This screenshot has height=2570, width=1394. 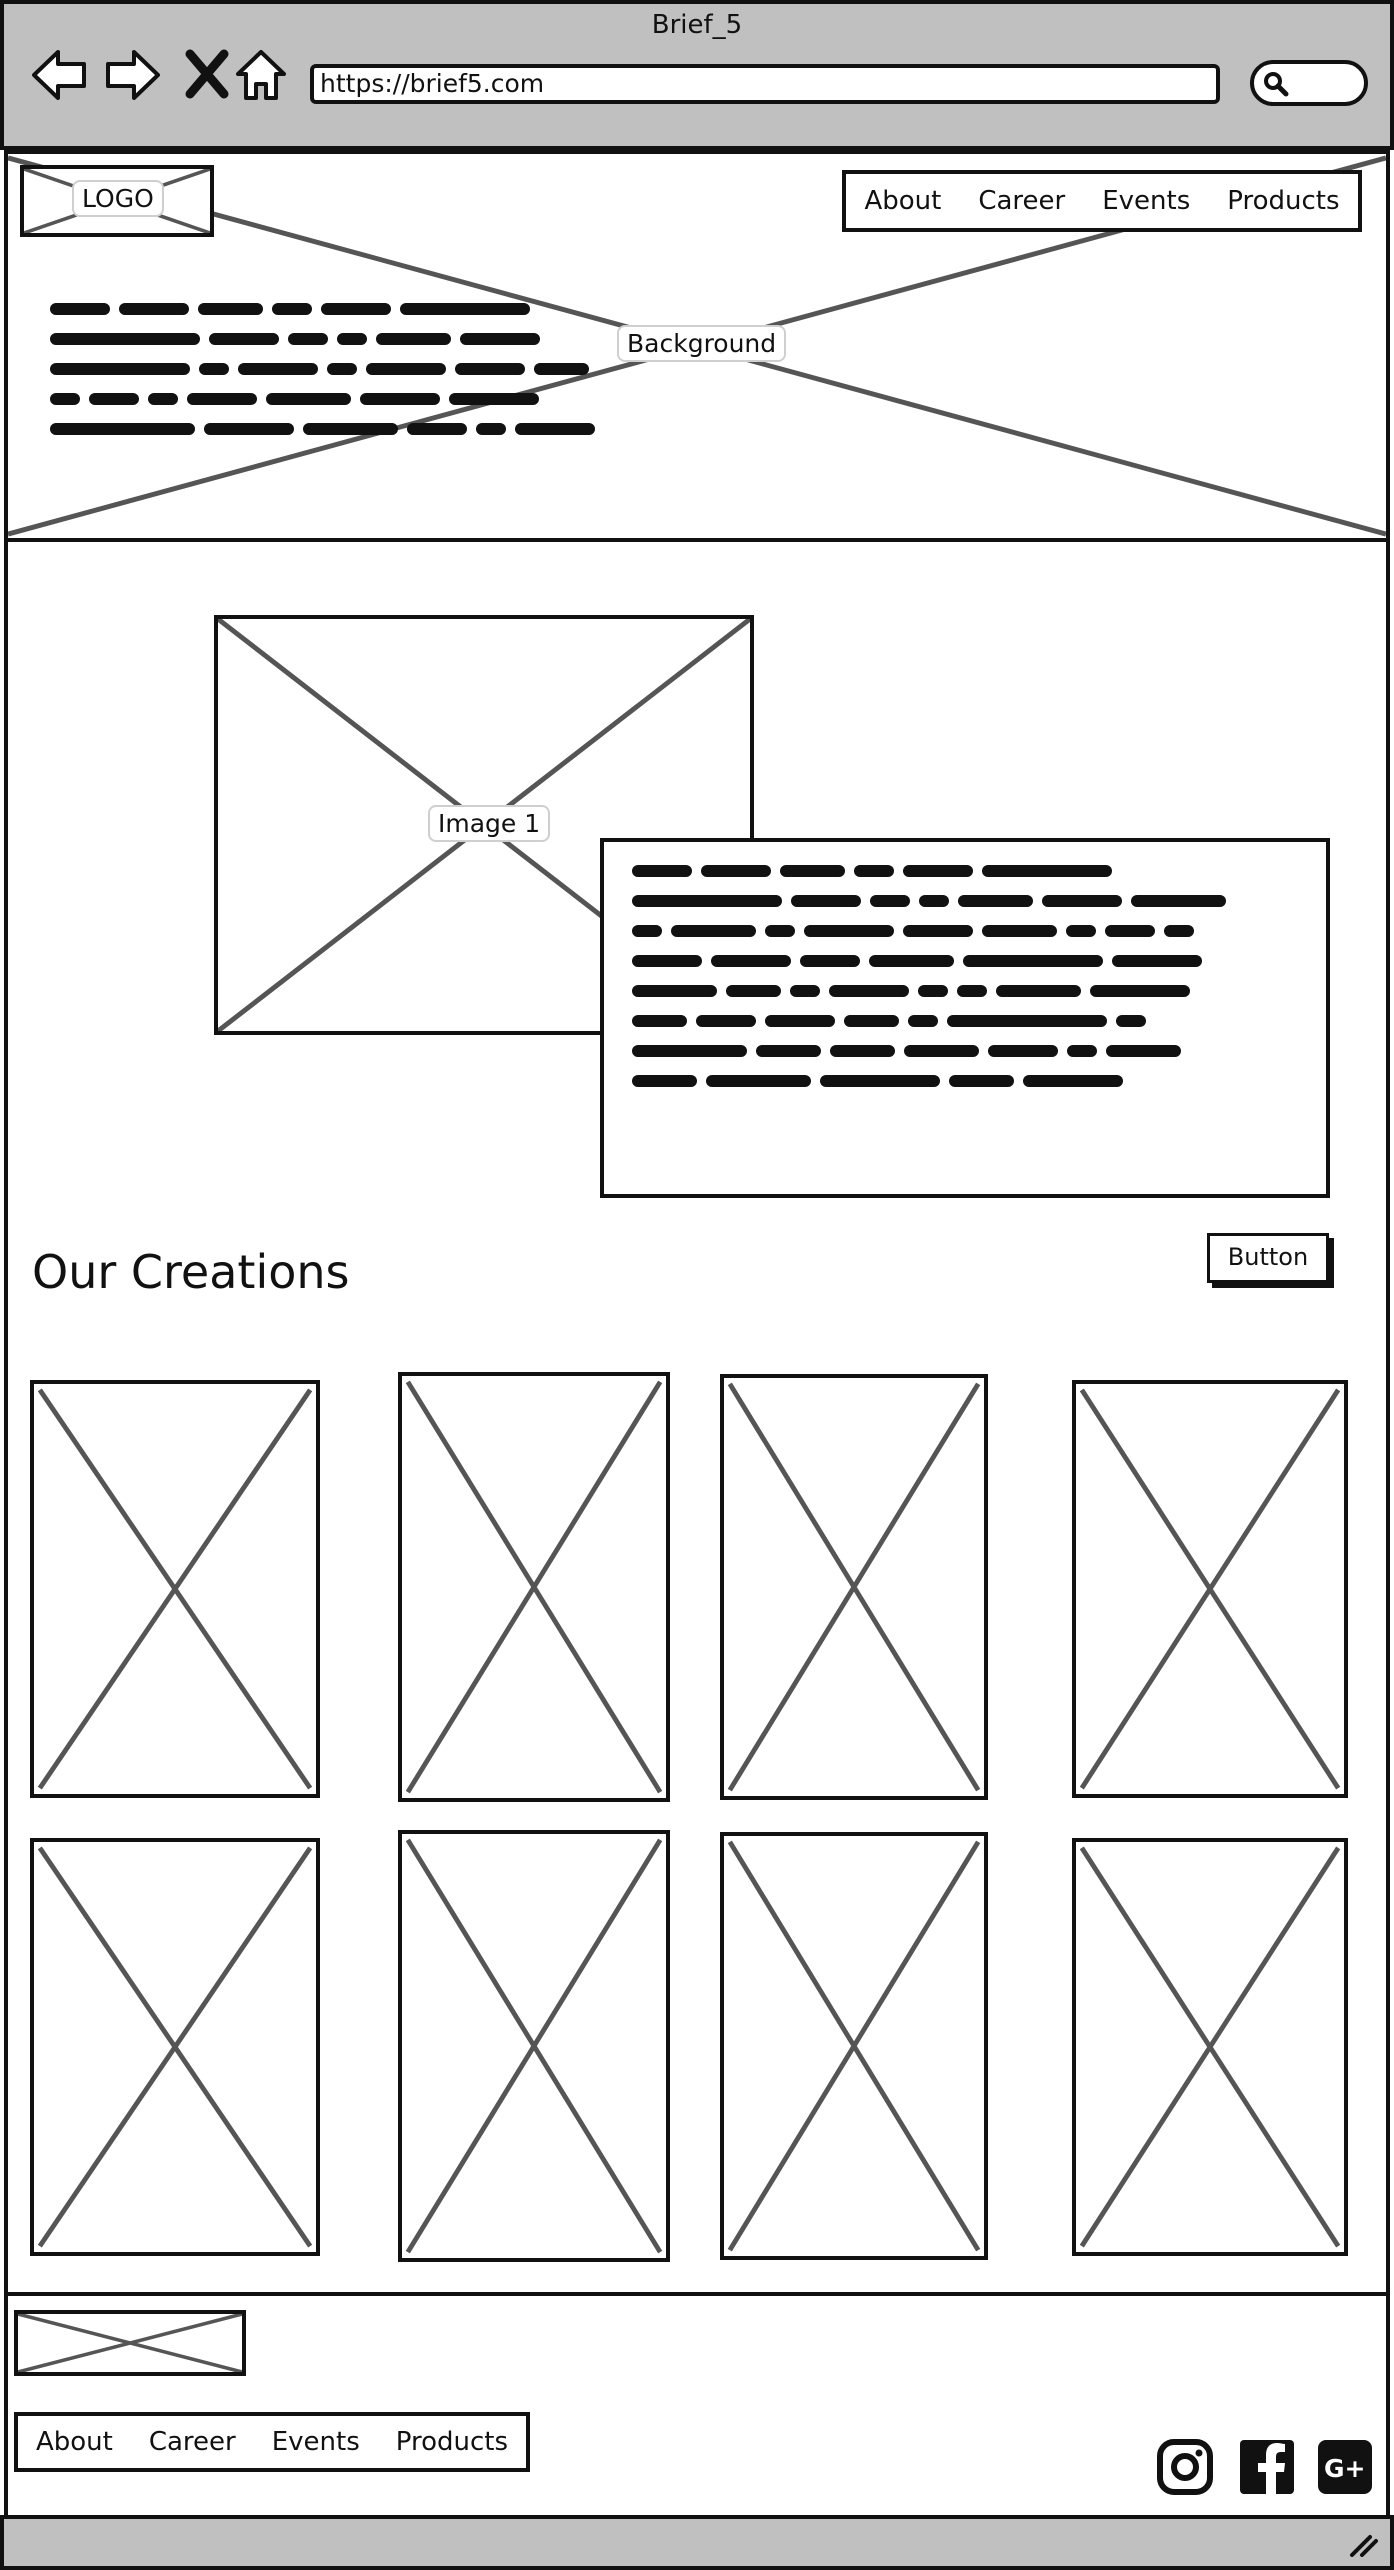 What do you see at coordinates (1185, 2467) in the screenshot?
I see `instagram-icon` at bounding box center [1185, 2467].